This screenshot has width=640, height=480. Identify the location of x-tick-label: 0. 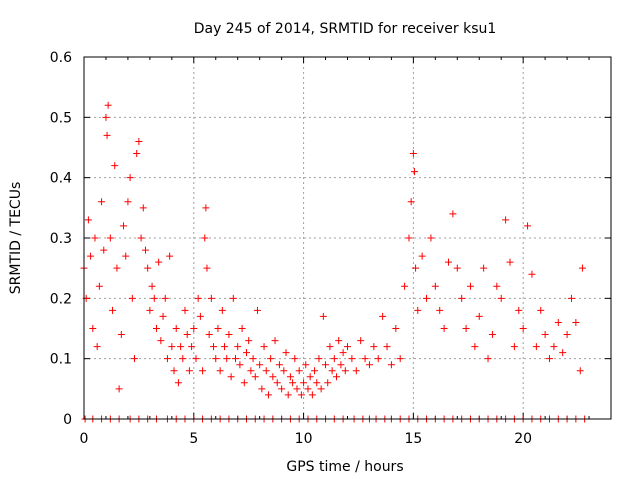
(84, 439).